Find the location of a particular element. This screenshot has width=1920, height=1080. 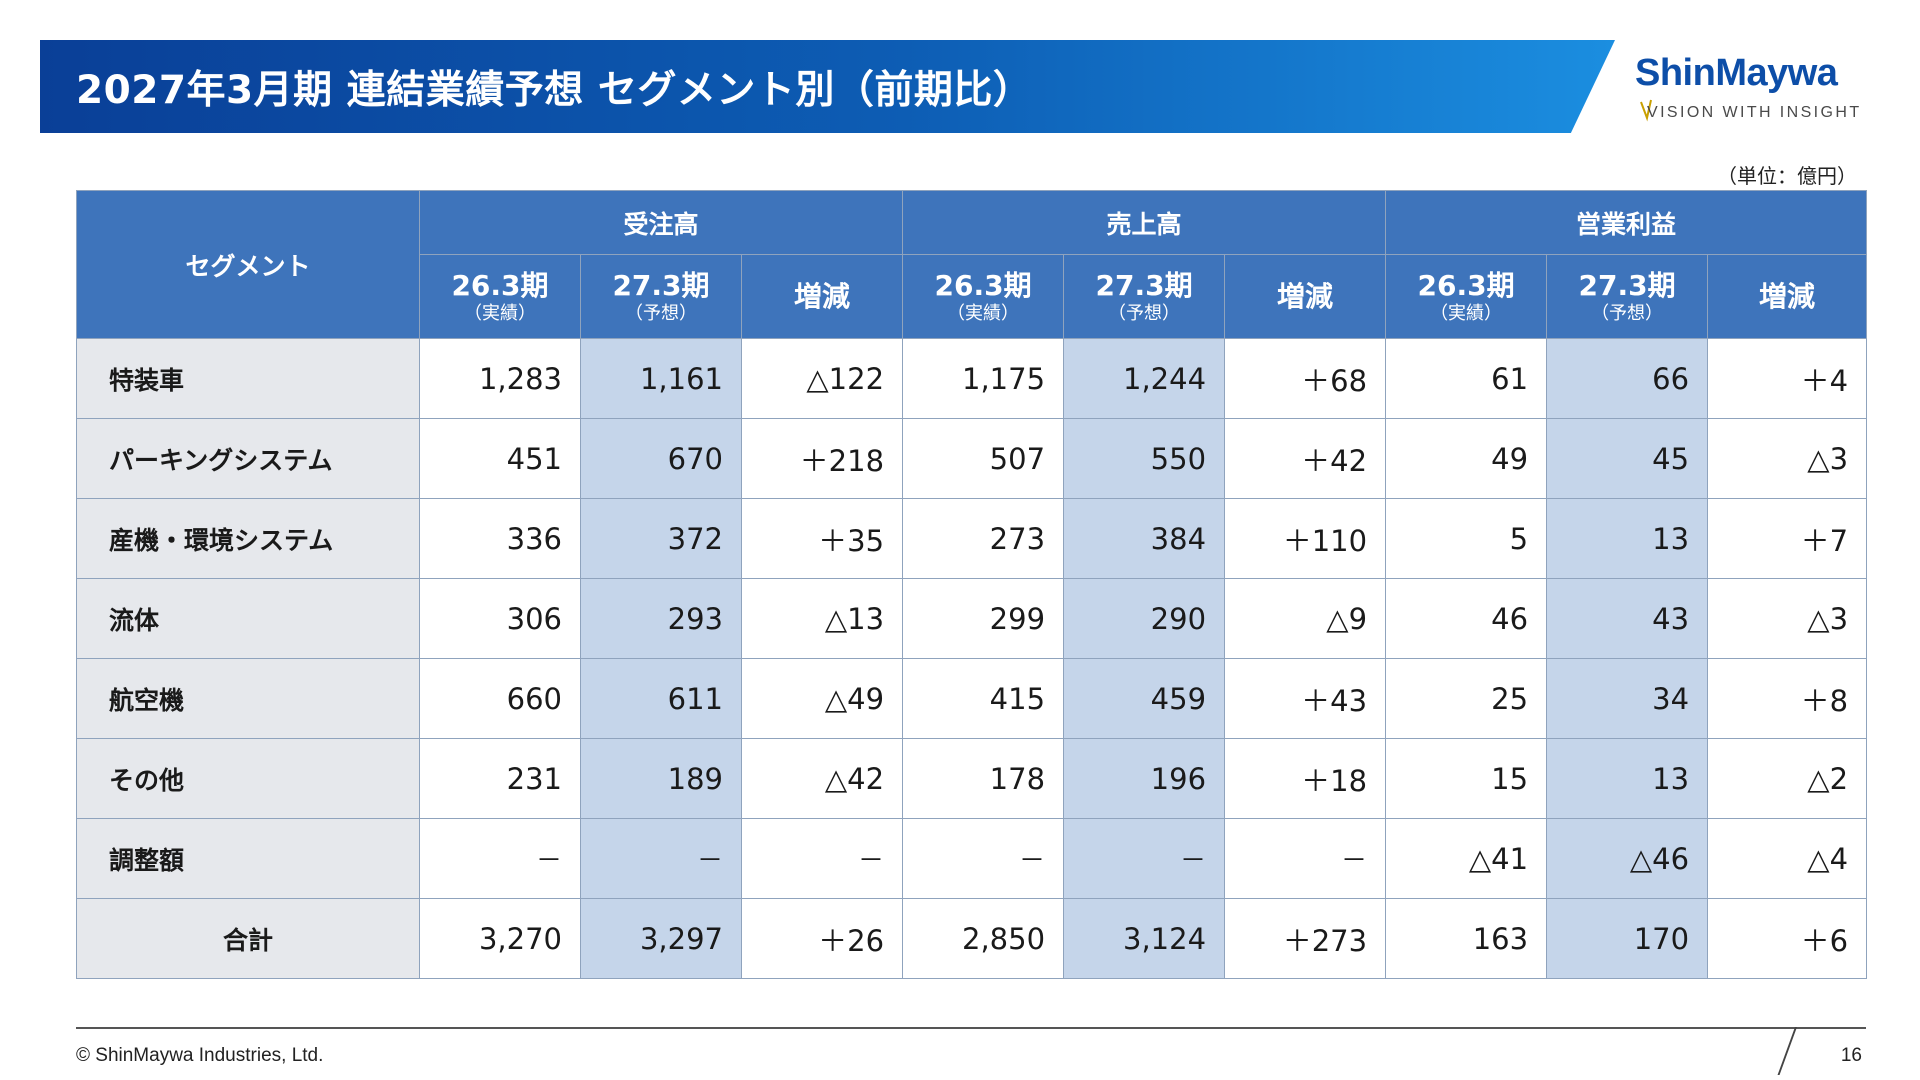

value-cell: 5 is located at coordinates (1466, 538).